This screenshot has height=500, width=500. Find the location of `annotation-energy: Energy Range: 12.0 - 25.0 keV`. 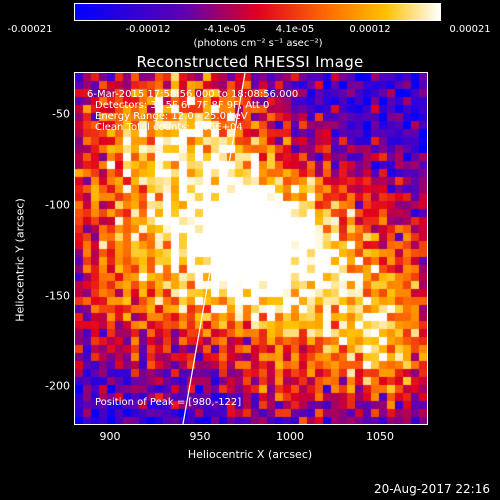

annotation-energy: Energy Range: 12.0 - 25.0 keV is located at coordinates (171, 116).